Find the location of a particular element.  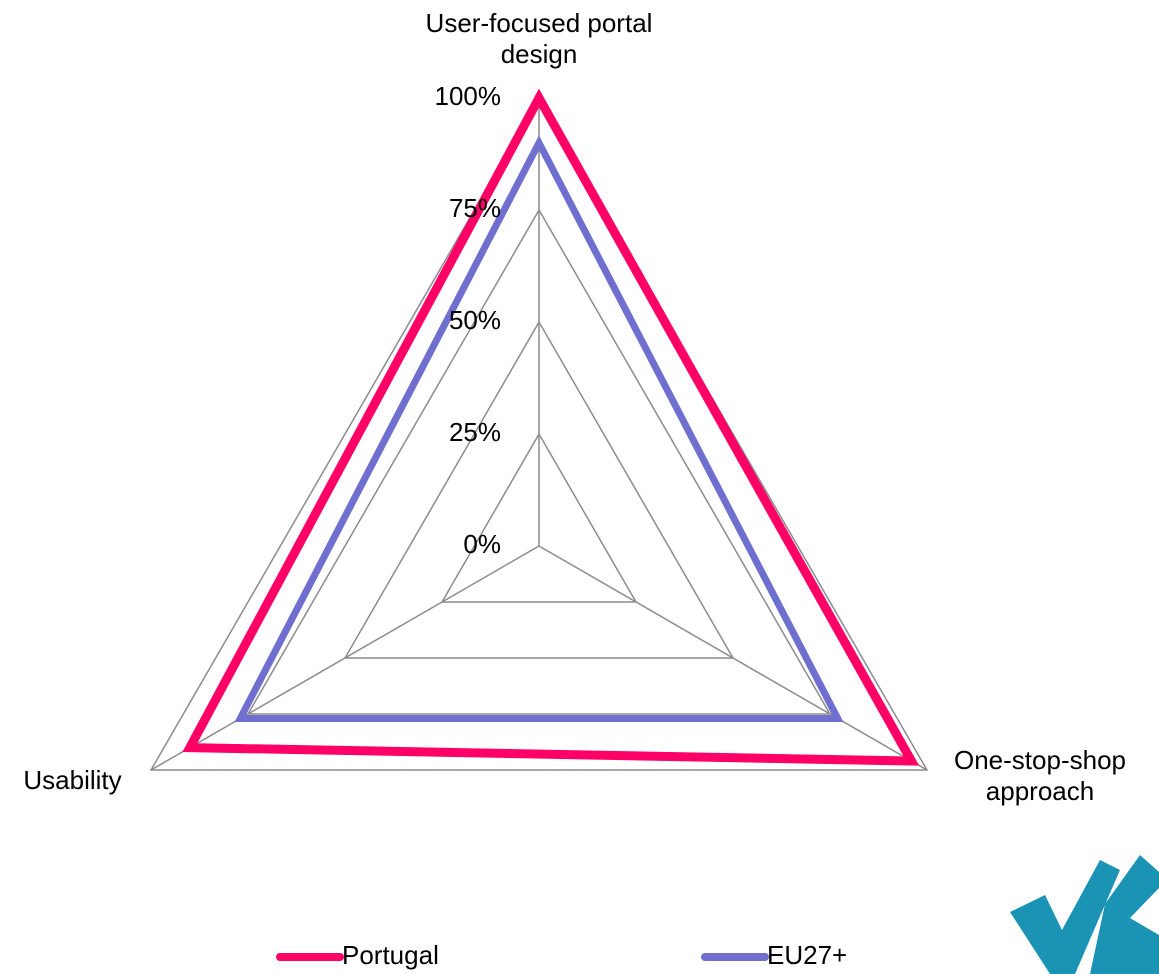

legend-label: Portugal is located at coordinates (390, 955).